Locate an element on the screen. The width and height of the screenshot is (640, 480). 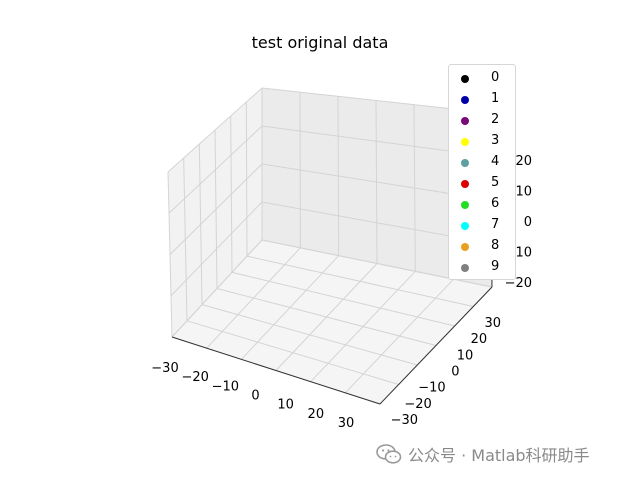
wechat-icon is located at coordinates (389, 454).